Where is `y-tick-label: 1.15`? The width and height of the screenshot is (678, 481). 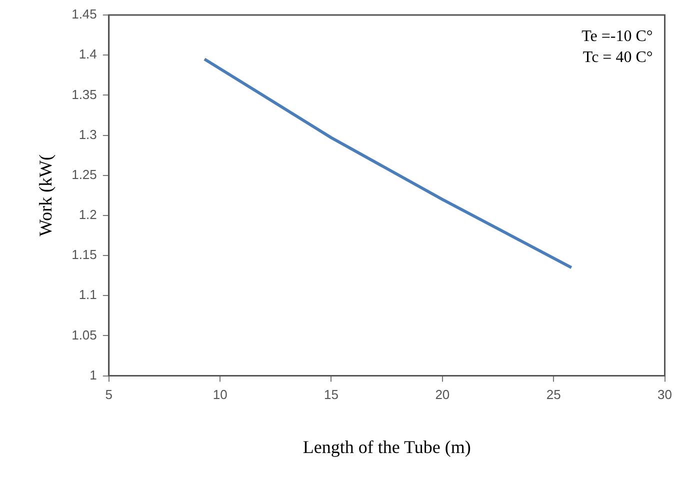 y-tick-label: 1.15 is located at coordinates (84, 254).